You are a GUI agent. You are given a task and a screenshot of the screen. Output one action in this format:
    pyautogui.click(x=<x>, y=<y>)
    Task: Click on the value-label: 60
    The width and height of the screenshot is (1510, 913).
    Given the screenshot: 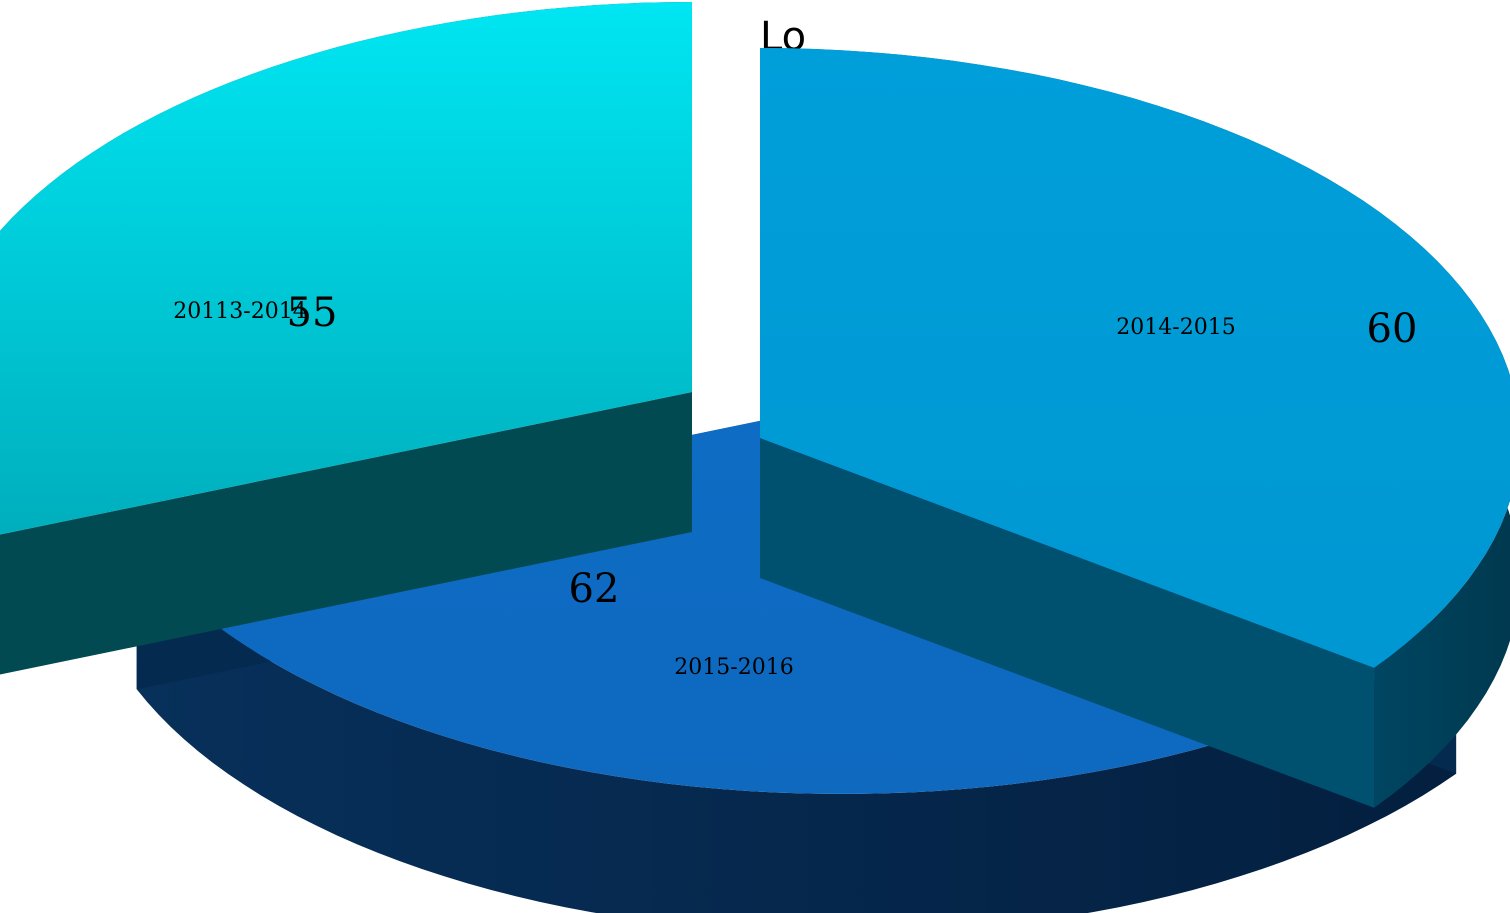 What is the action you would take?
    pyautogui.click(x=1392, y=329)
    